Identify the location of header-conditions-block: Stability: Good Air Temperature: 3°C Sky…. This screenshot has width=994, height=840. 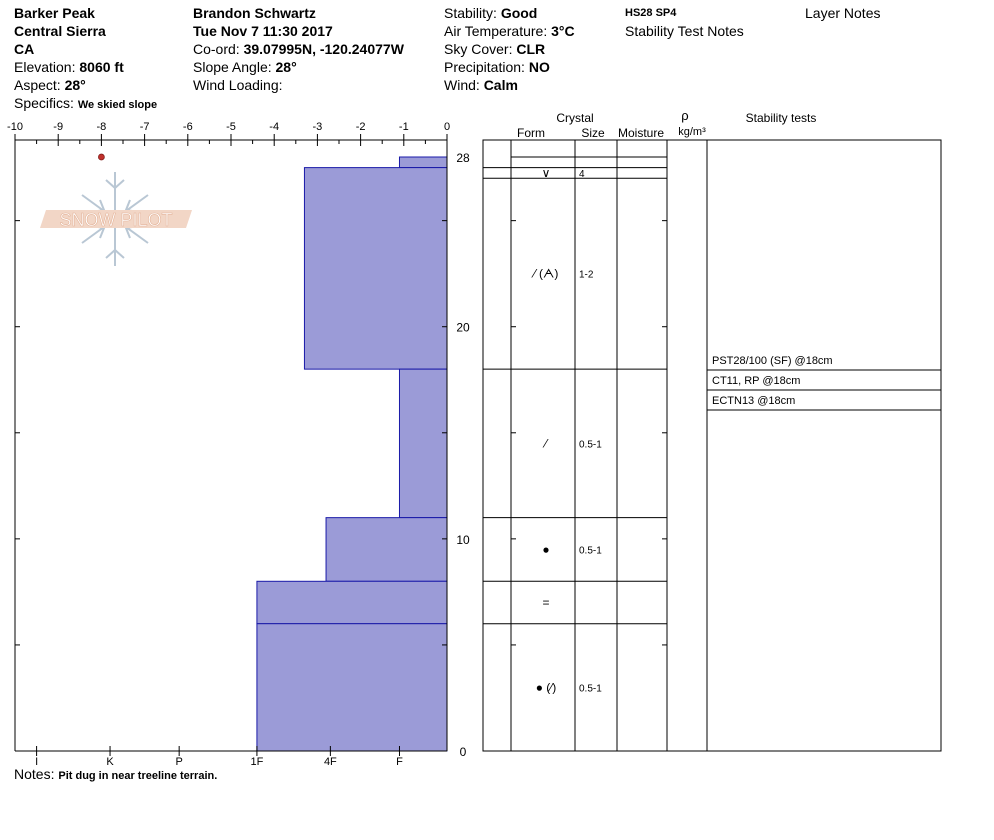
(509, 49).